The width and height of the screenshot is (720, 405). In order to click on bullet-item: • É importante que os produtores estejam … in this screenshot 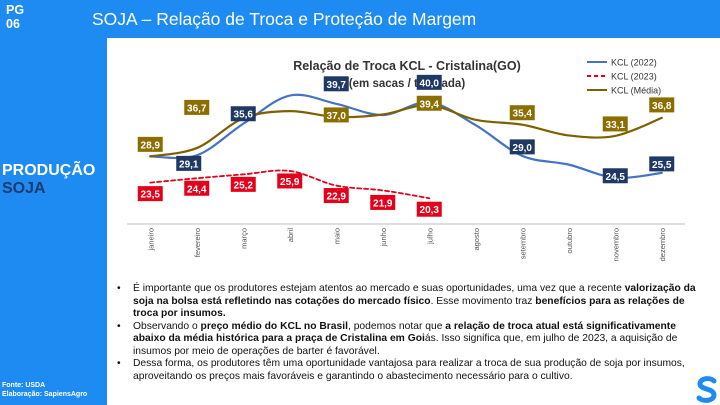, I will do `click(408, 302)`.